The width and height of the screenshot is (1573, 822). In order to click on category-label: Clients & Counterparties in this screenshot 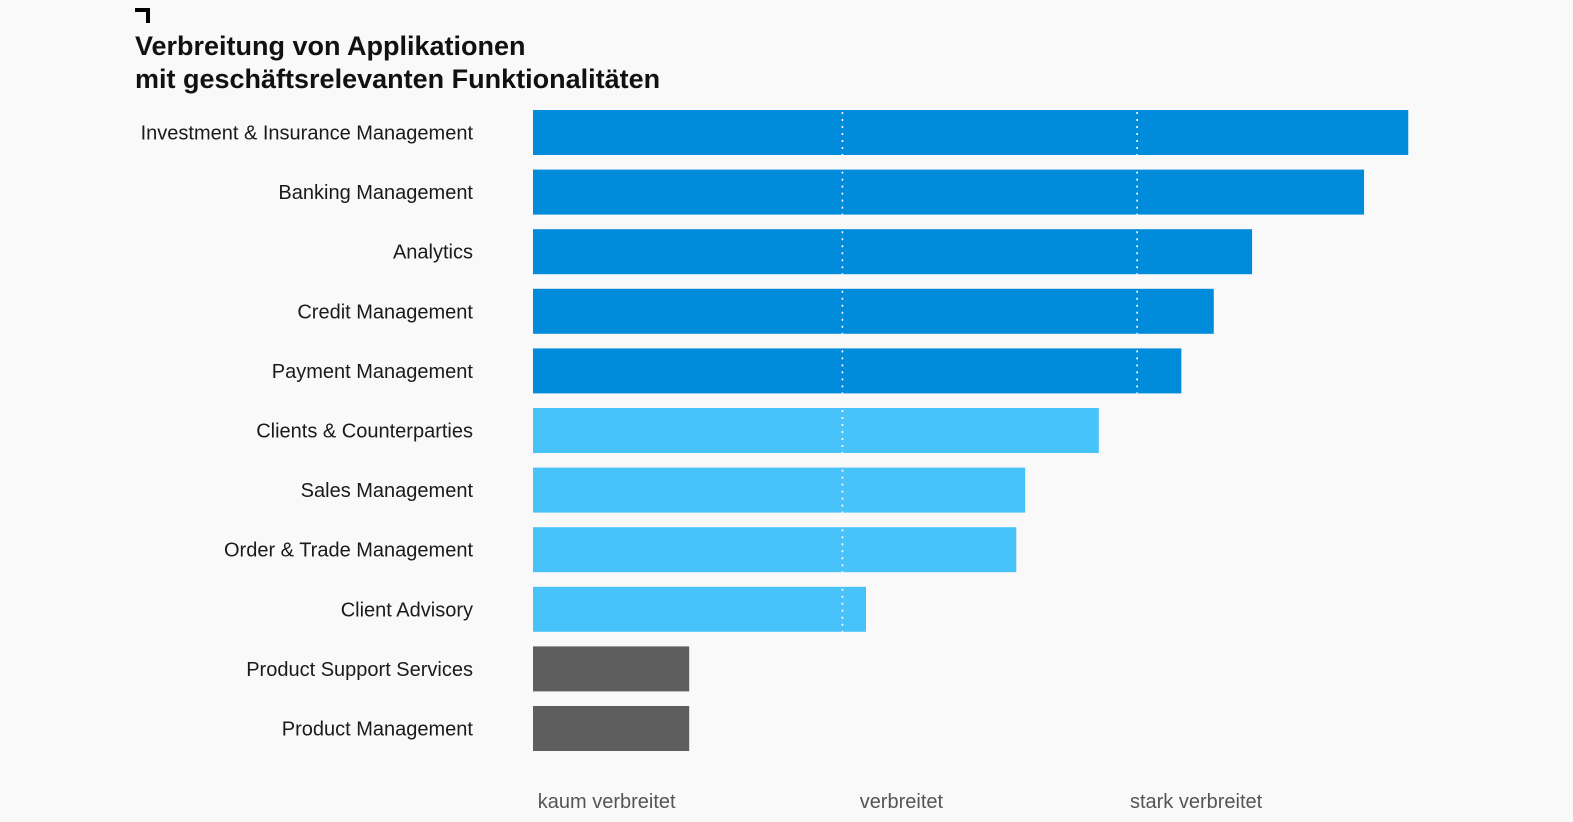, I will do `click(364, 432)`.